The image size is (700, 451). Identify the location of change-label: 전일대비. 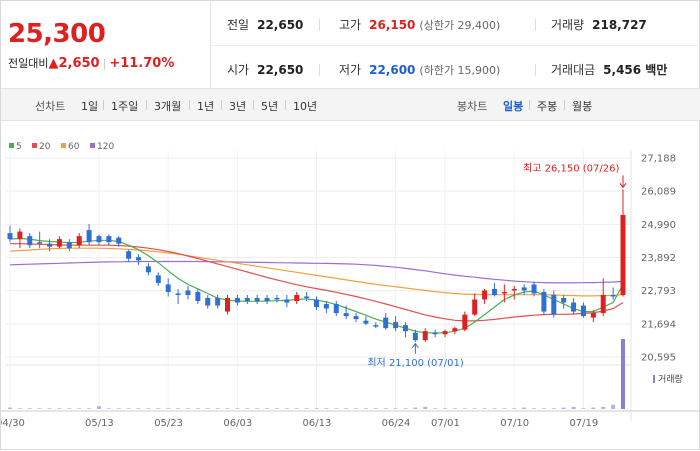
(28, 63).